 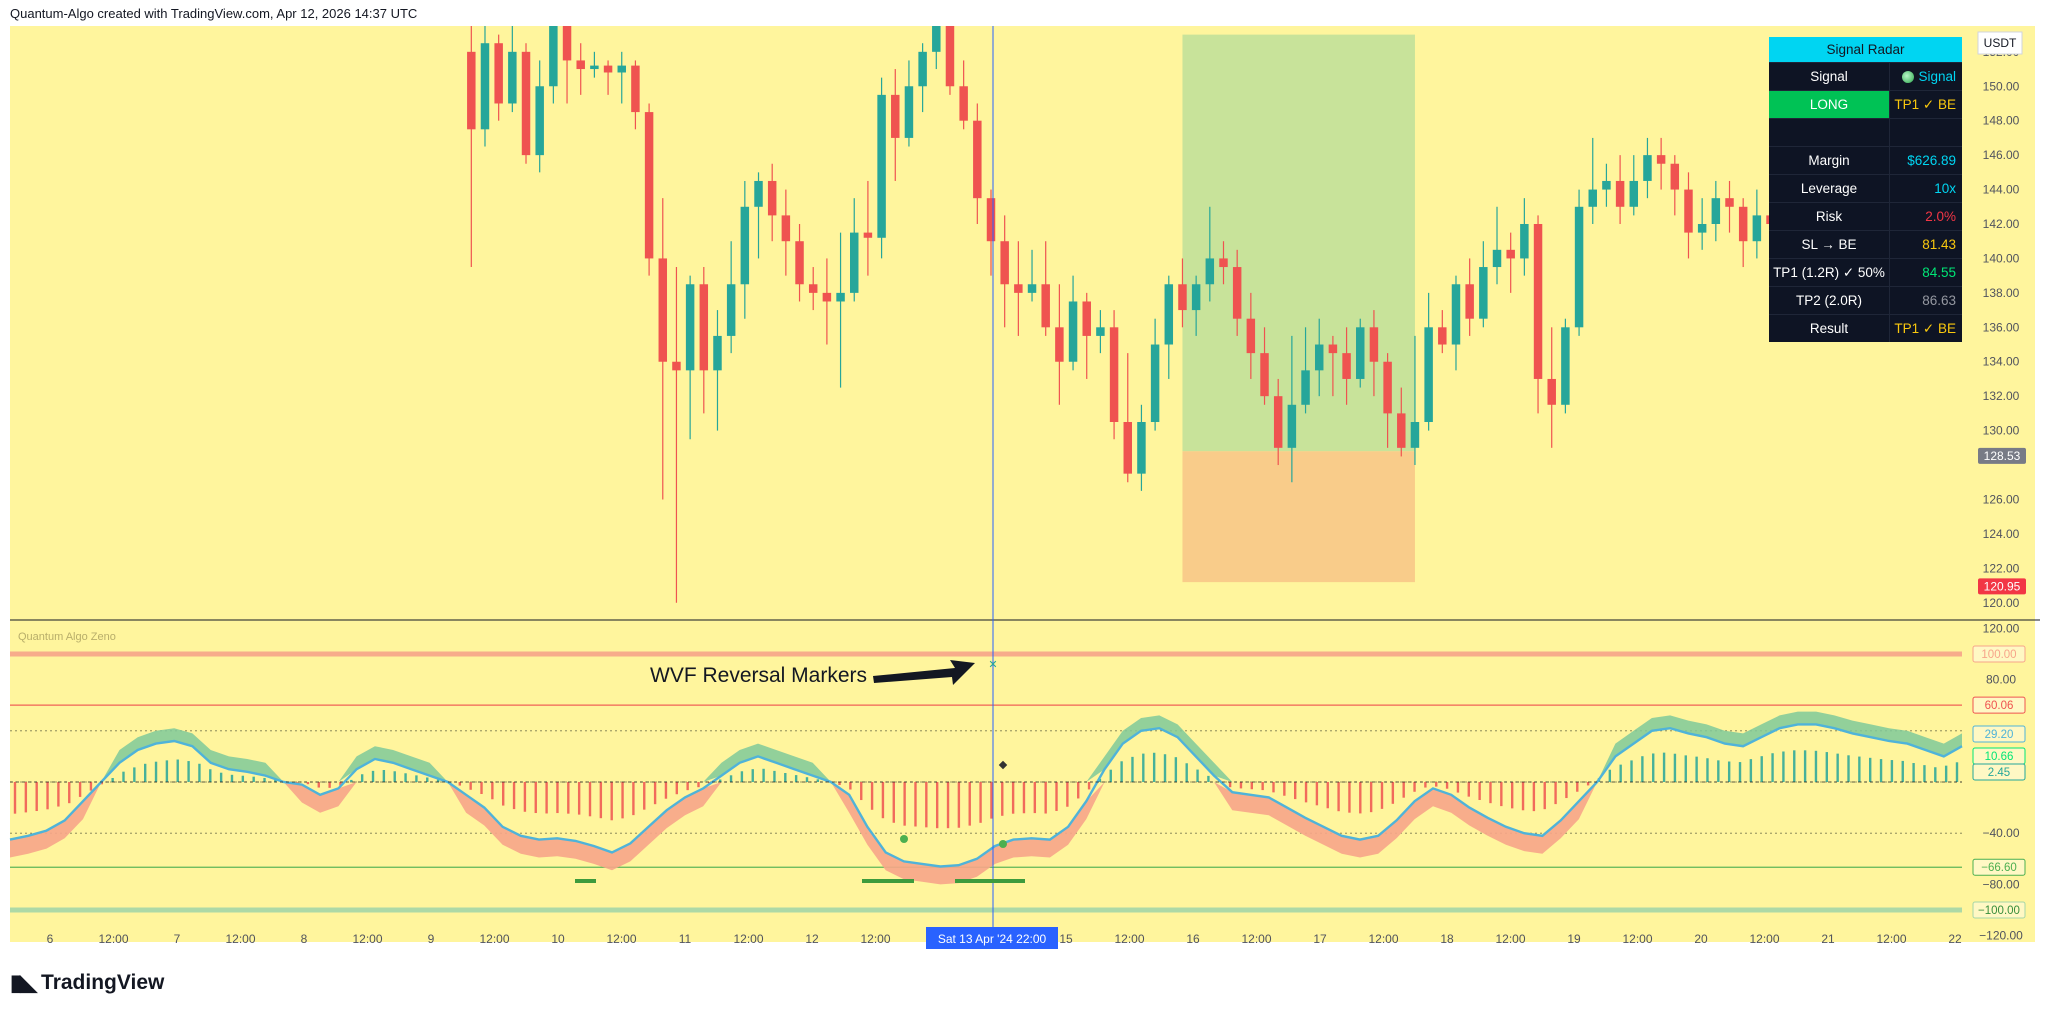 What do you see at coordinates (1003, 765) in the screenshot?
I see `oscillator-diamond-marker` at bounding box center [1003, 765].